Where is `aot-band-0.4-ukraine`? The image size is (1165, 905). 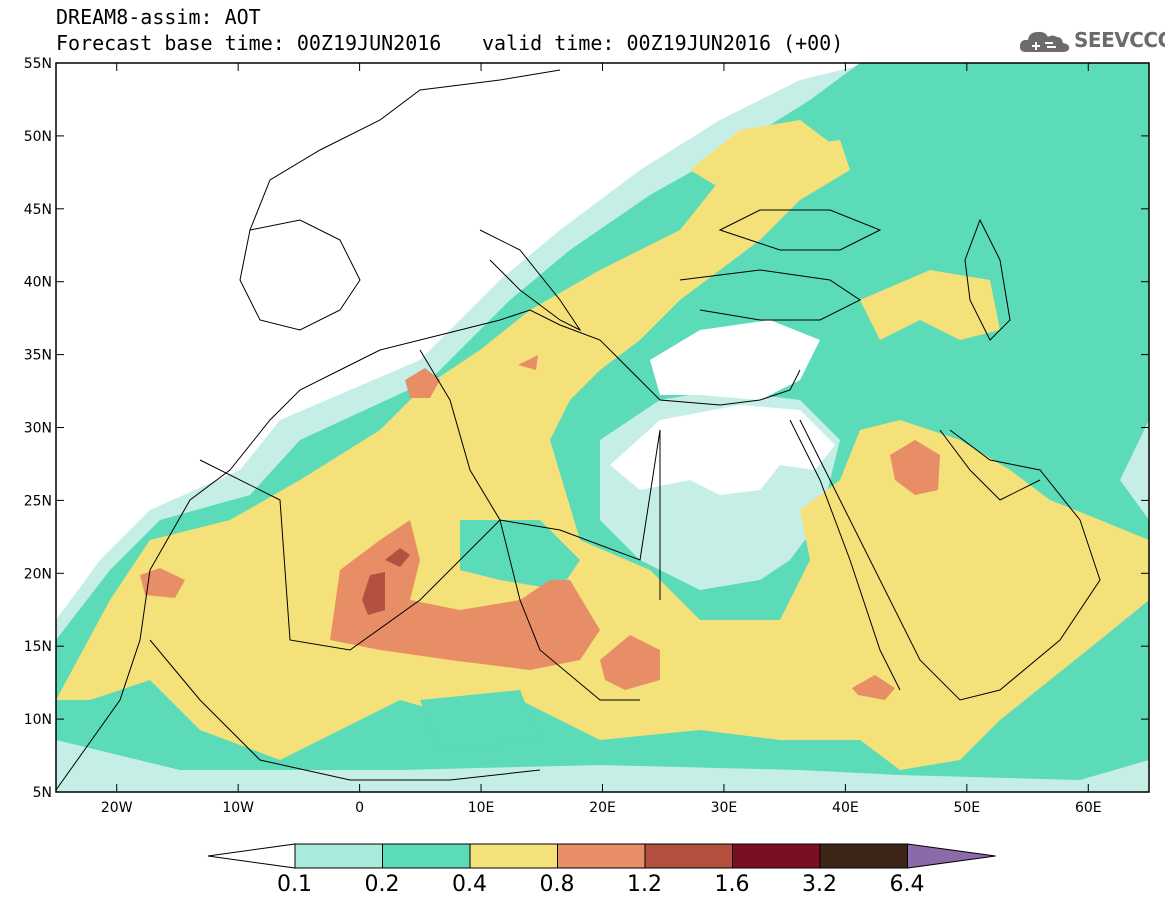
aot-band-0.4-ukraine is located at coordinates (765, 160).